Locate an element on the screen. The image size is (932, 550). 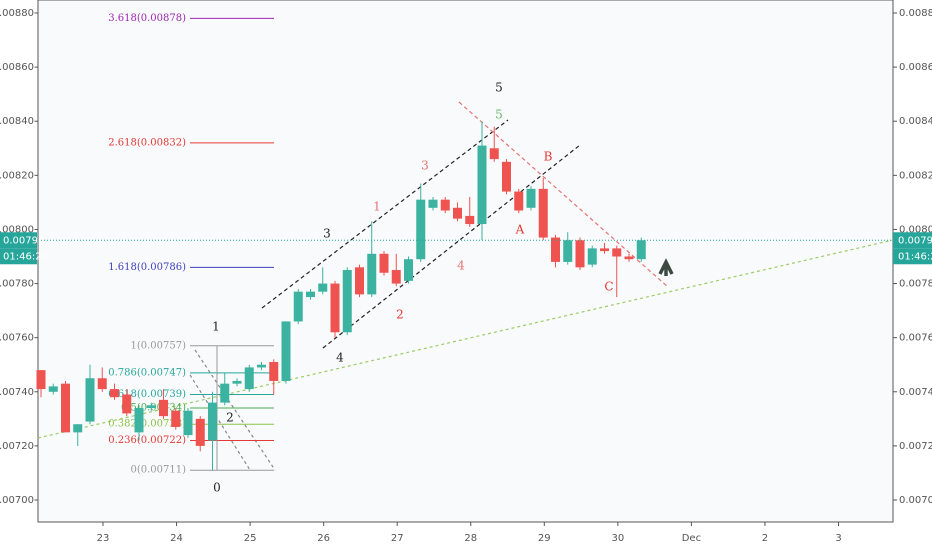
x-tick-label: 30 is located at coordinates (617, 538).